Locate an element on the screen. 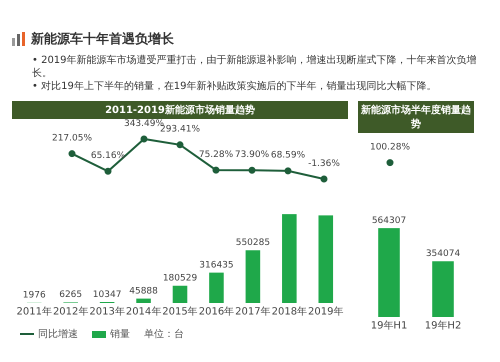 This screenshot has height=362, width=500. x-tick-label: 19年H1 is located at coordinates (389, 326).